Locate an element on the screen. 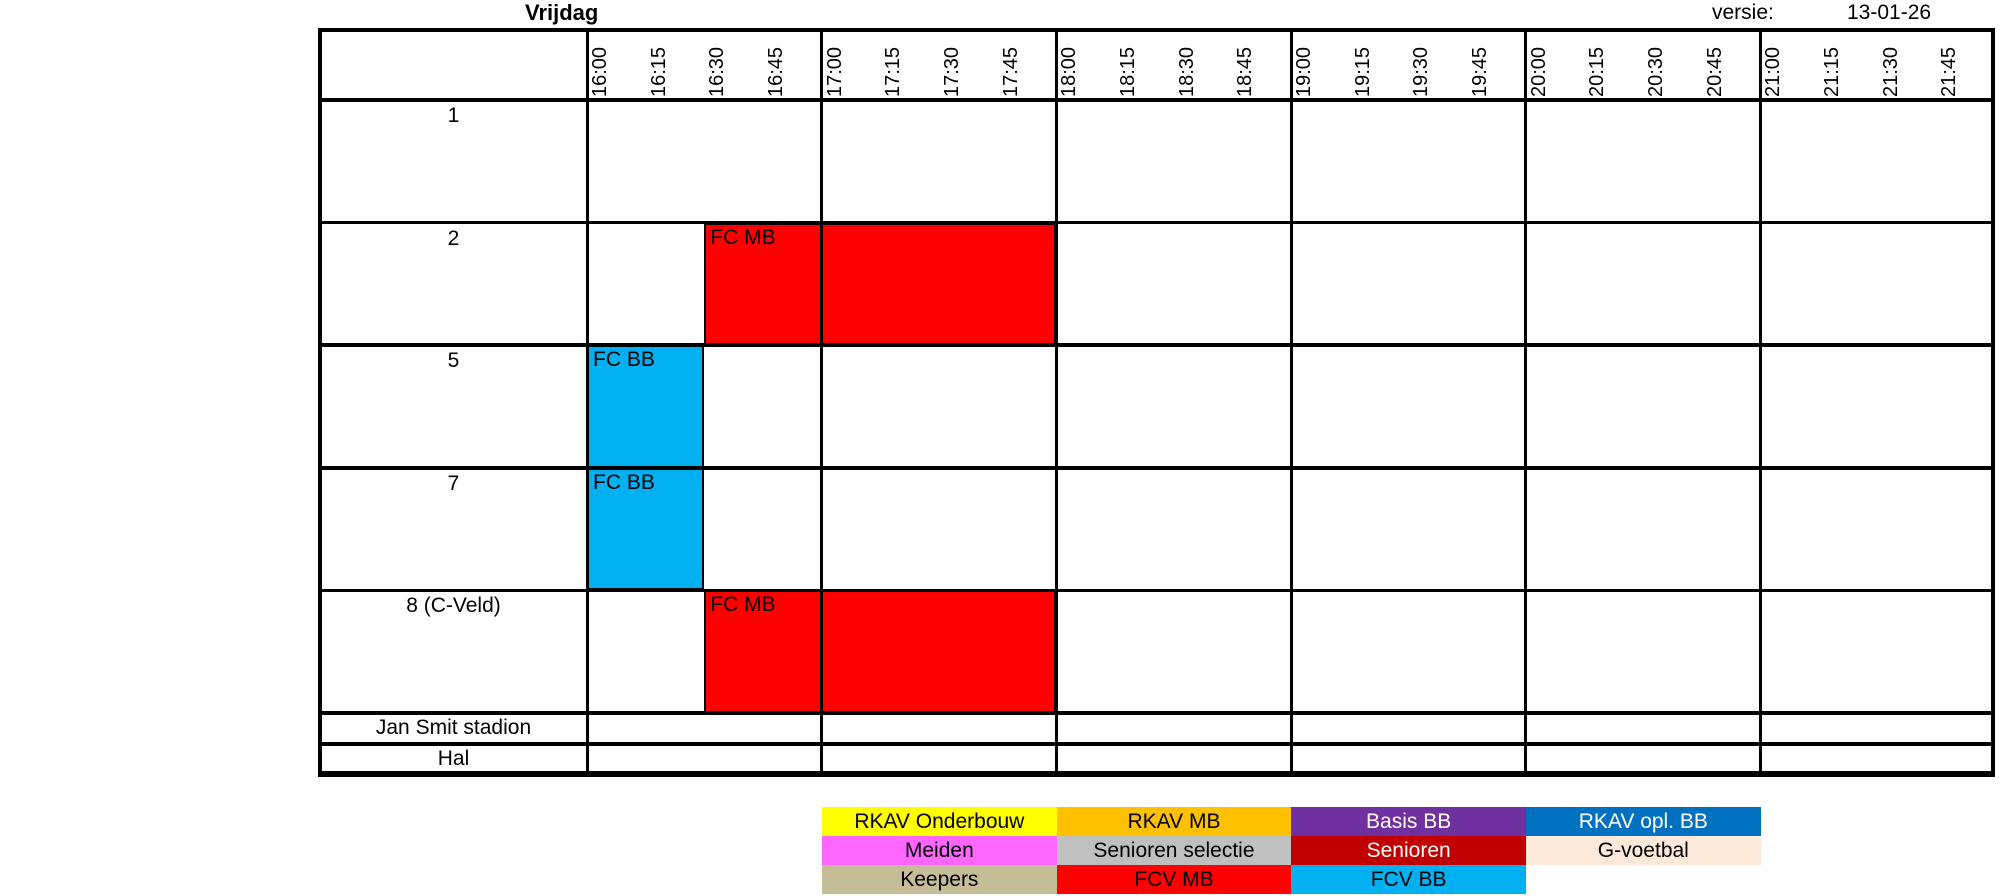  legend-cell: Meiden is located at coordinates (939, 851).